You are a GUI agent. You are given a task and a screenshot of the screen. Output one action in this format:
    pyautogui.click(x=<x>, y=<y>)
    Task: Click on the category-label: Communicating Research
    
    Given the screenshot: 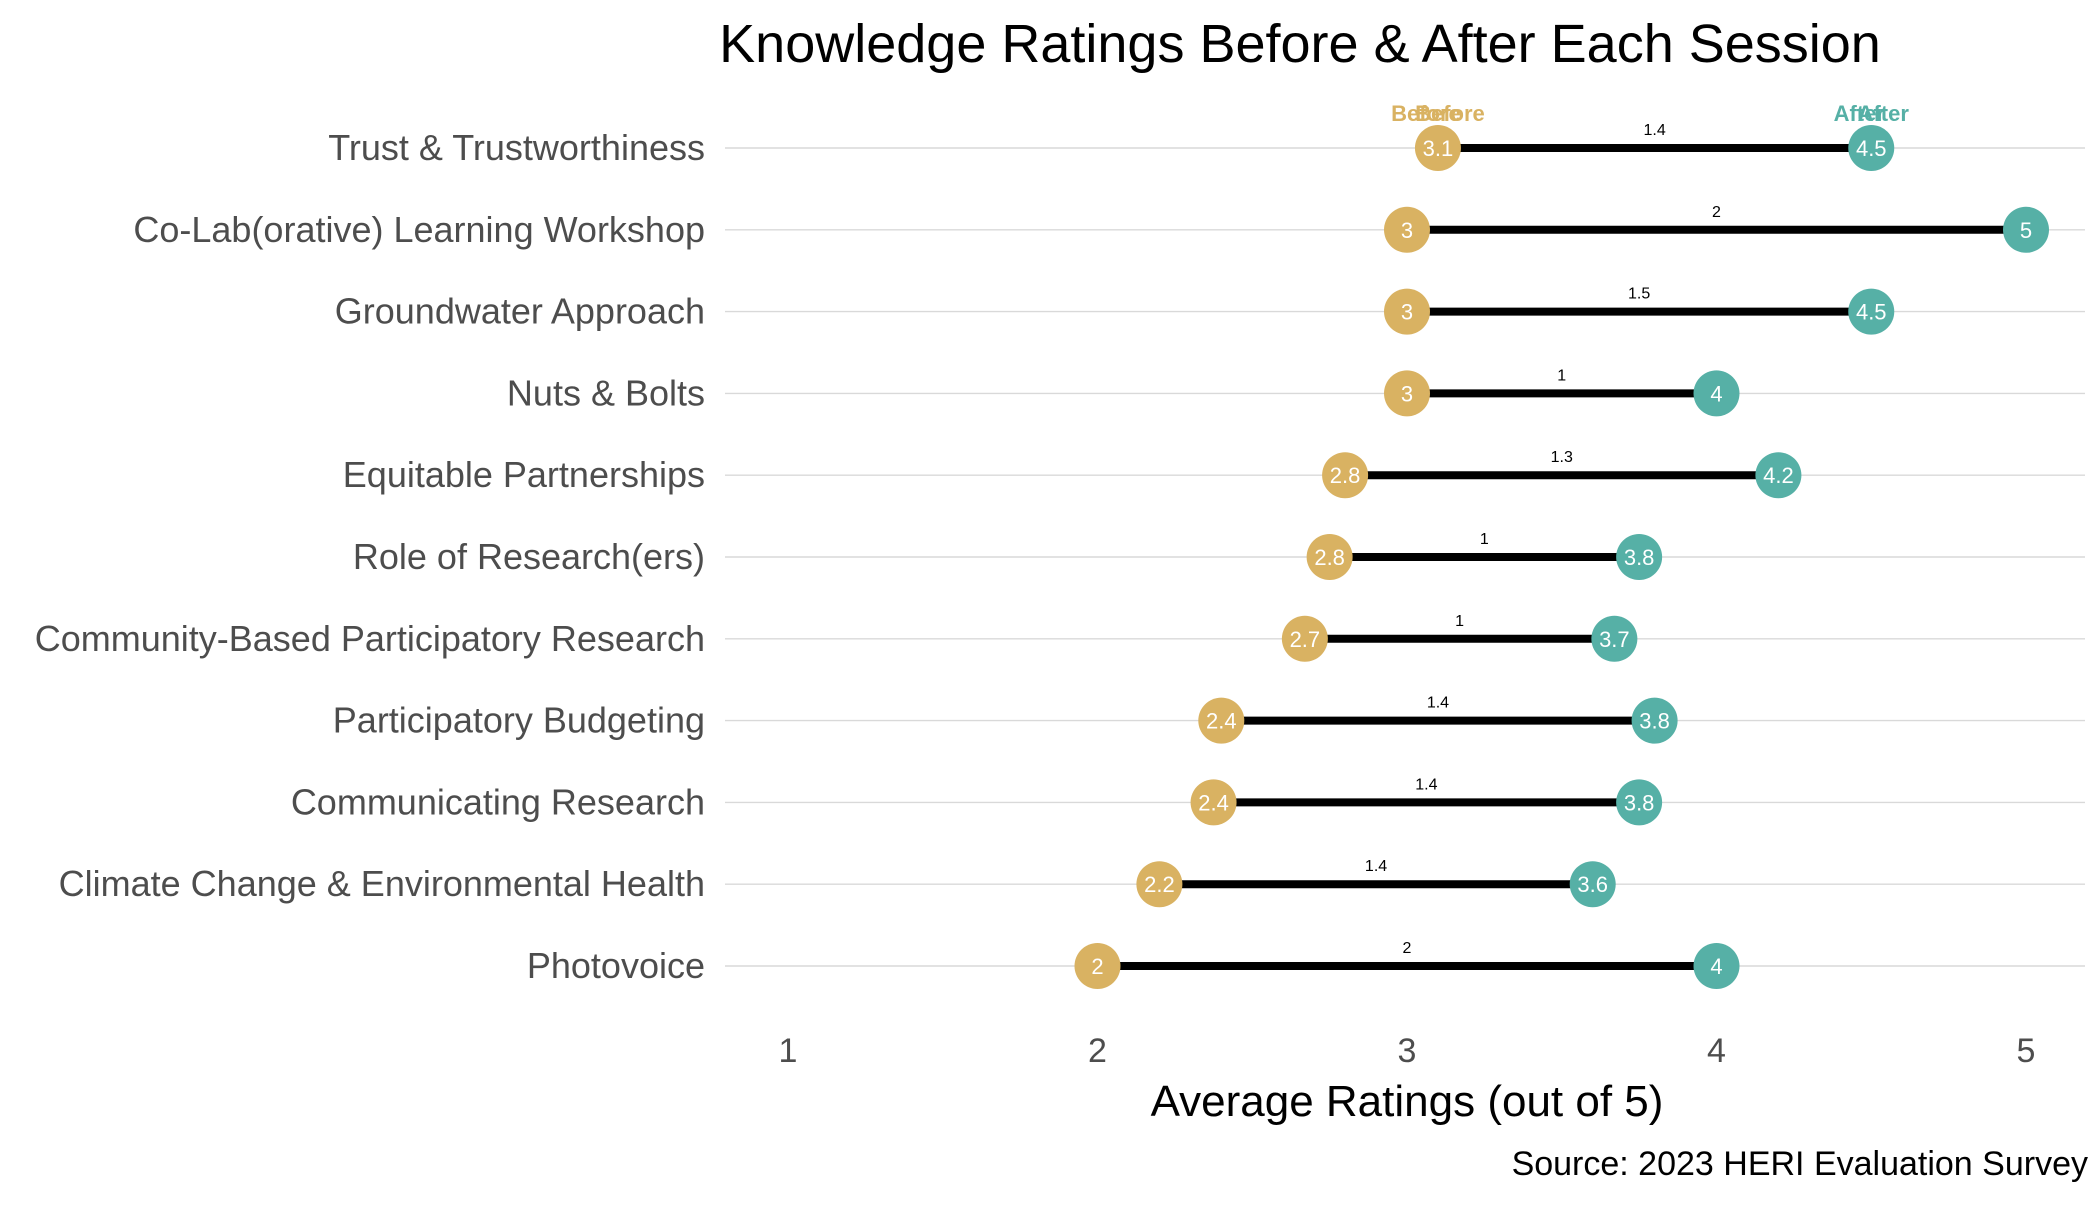 What is the action you would take?
    pyautogui.click(x=498, y=801)
    